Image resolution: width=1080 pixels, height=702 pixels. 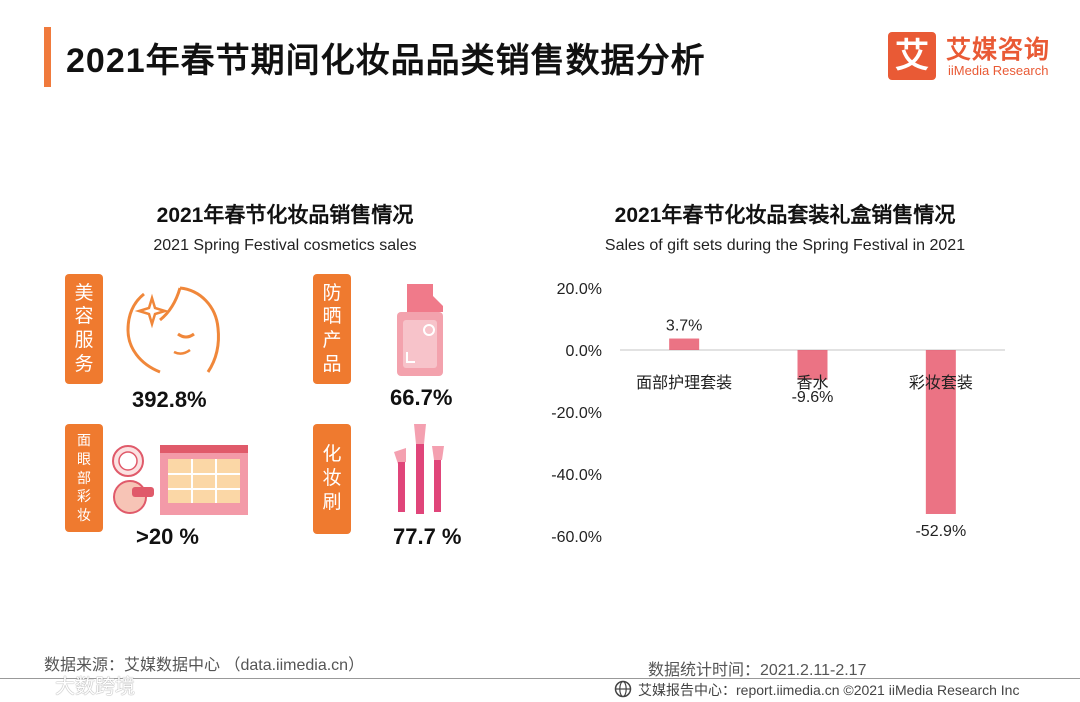 What do you see at coordinates (812, 383) in the screenshot?
I see `category-label: 香水` at bounding box center [812, 383].